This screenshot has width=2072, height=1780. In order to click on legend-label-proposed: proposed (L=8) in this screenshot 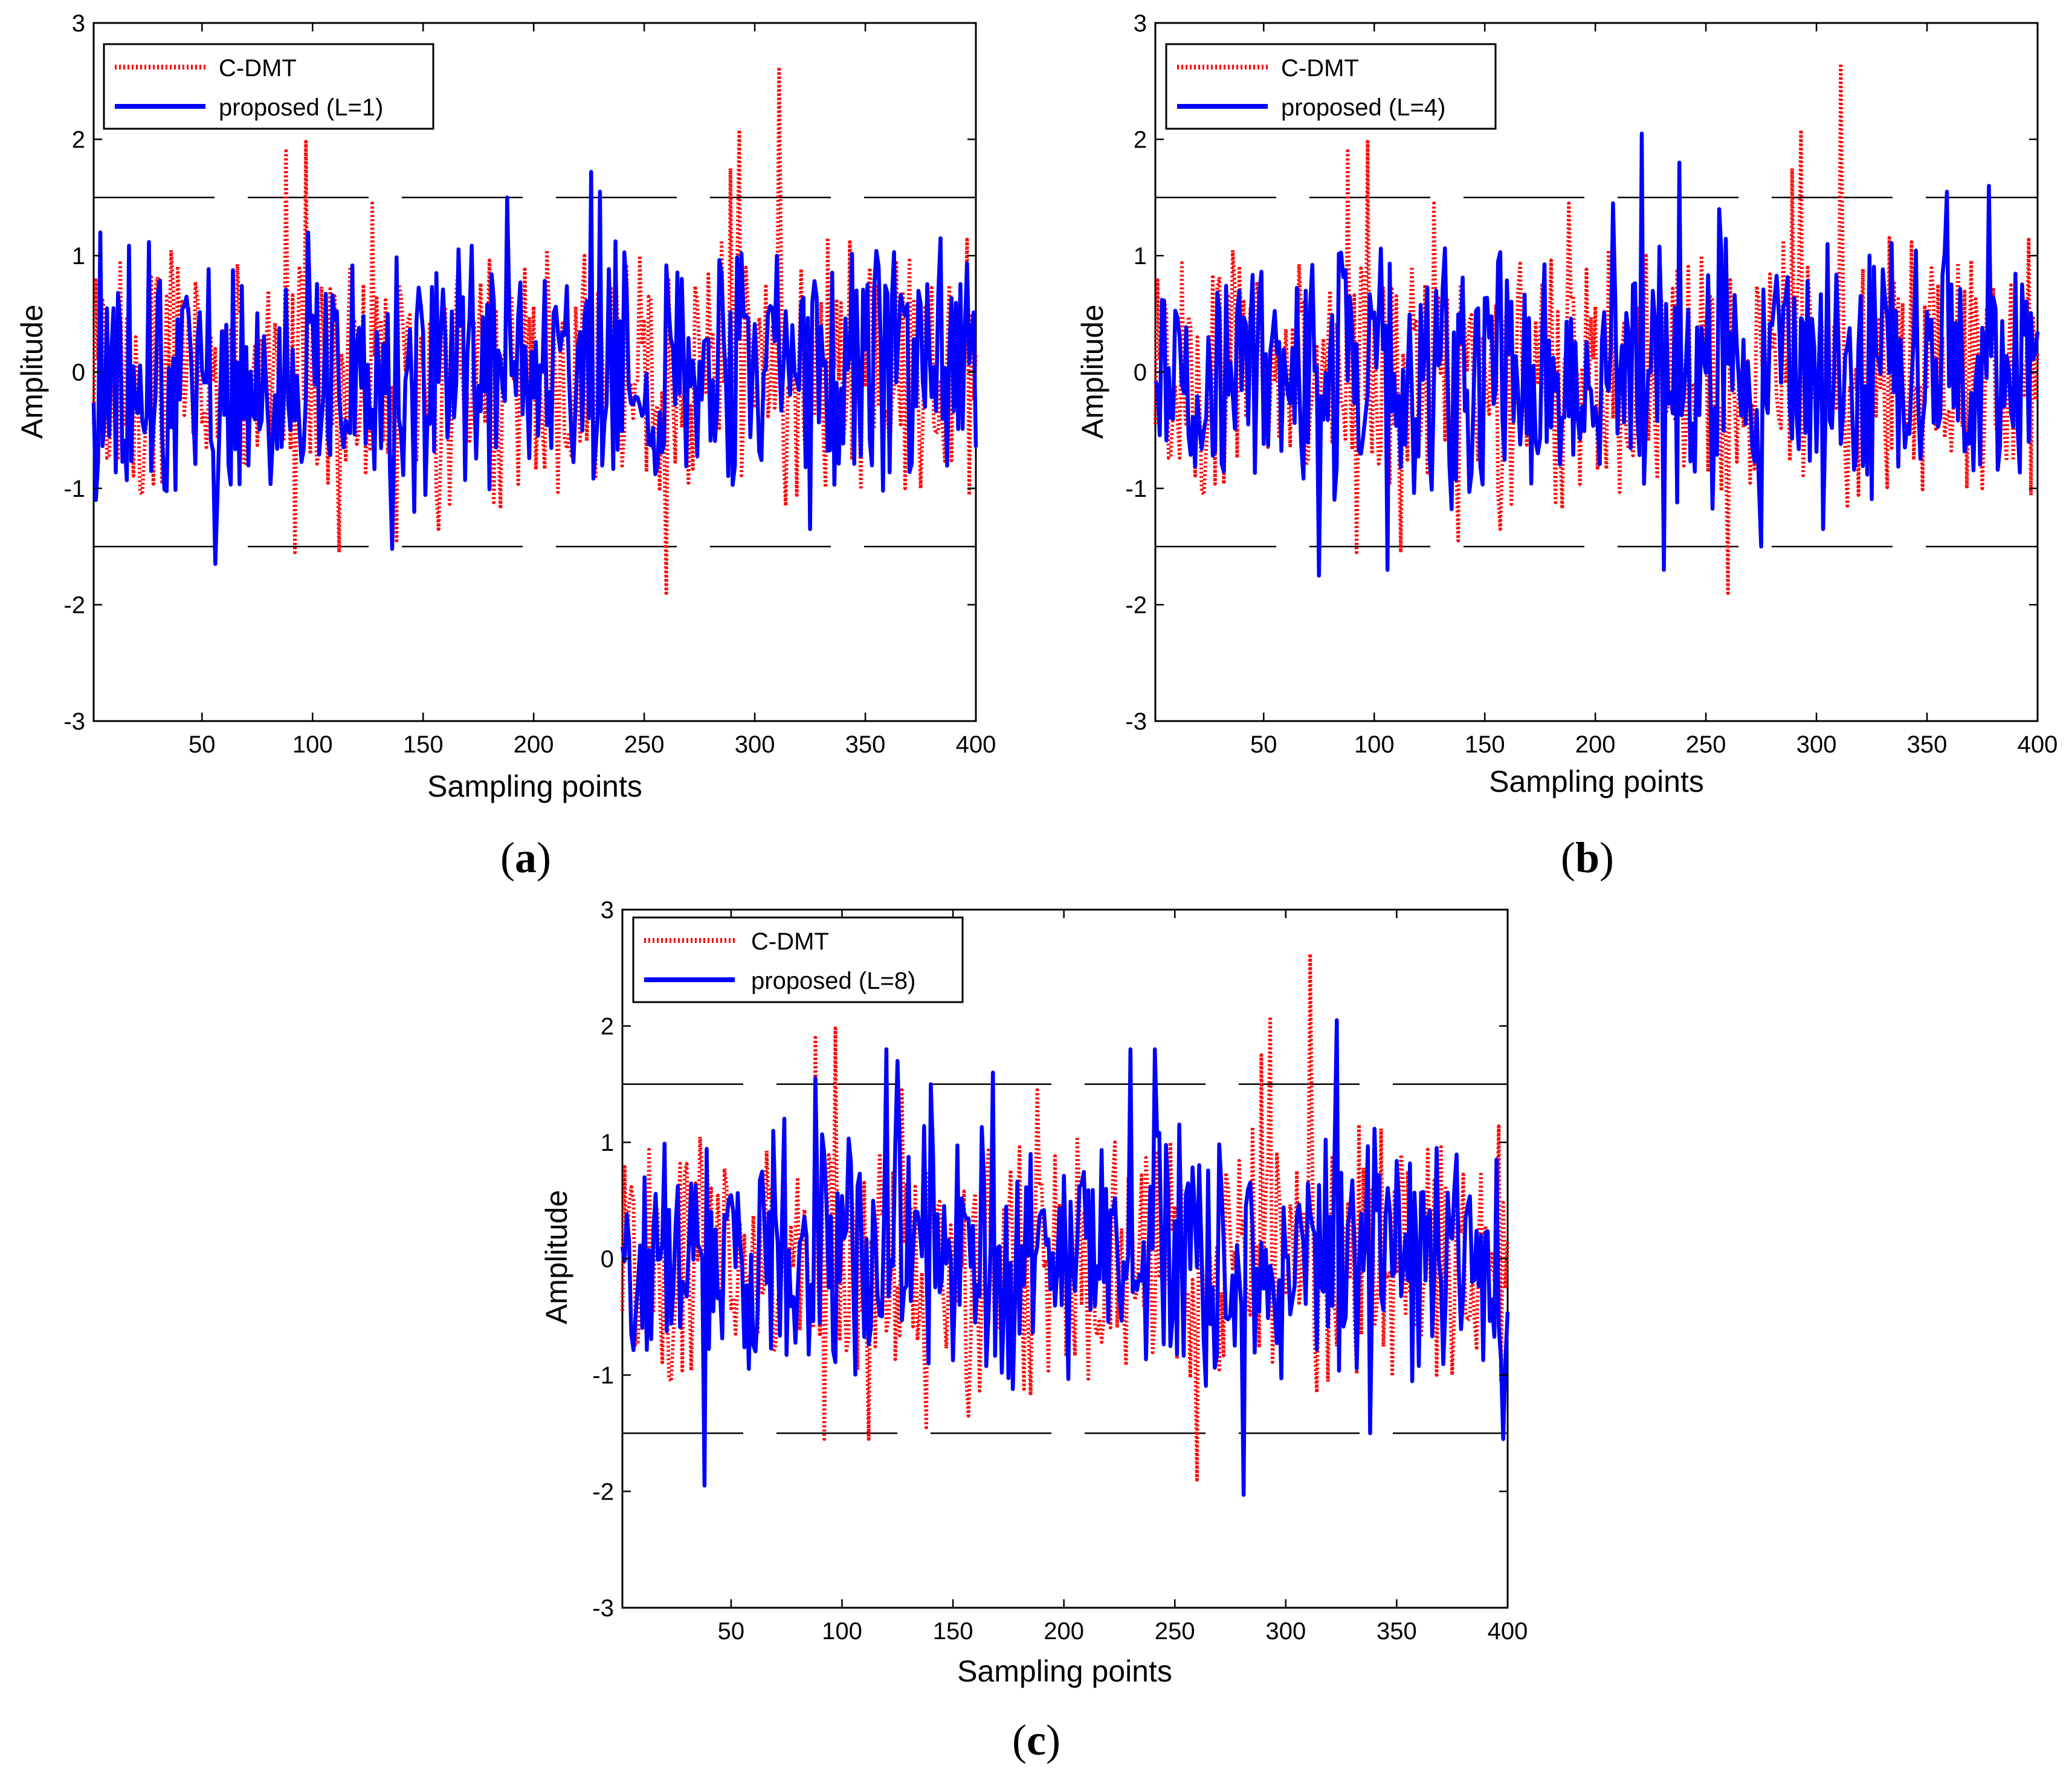, I will do `click(833, 981)`.